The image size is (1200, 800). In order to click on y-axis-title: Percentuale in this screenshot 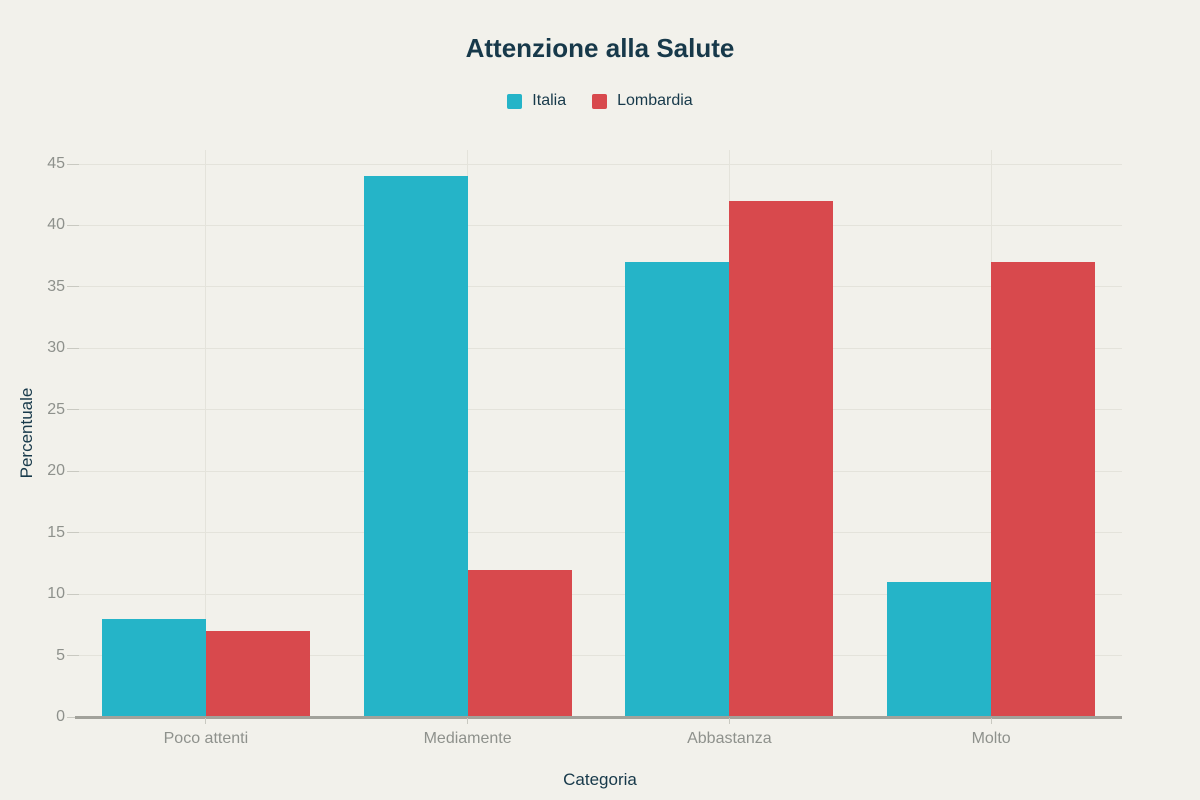, I will do `click(26, 433)`.